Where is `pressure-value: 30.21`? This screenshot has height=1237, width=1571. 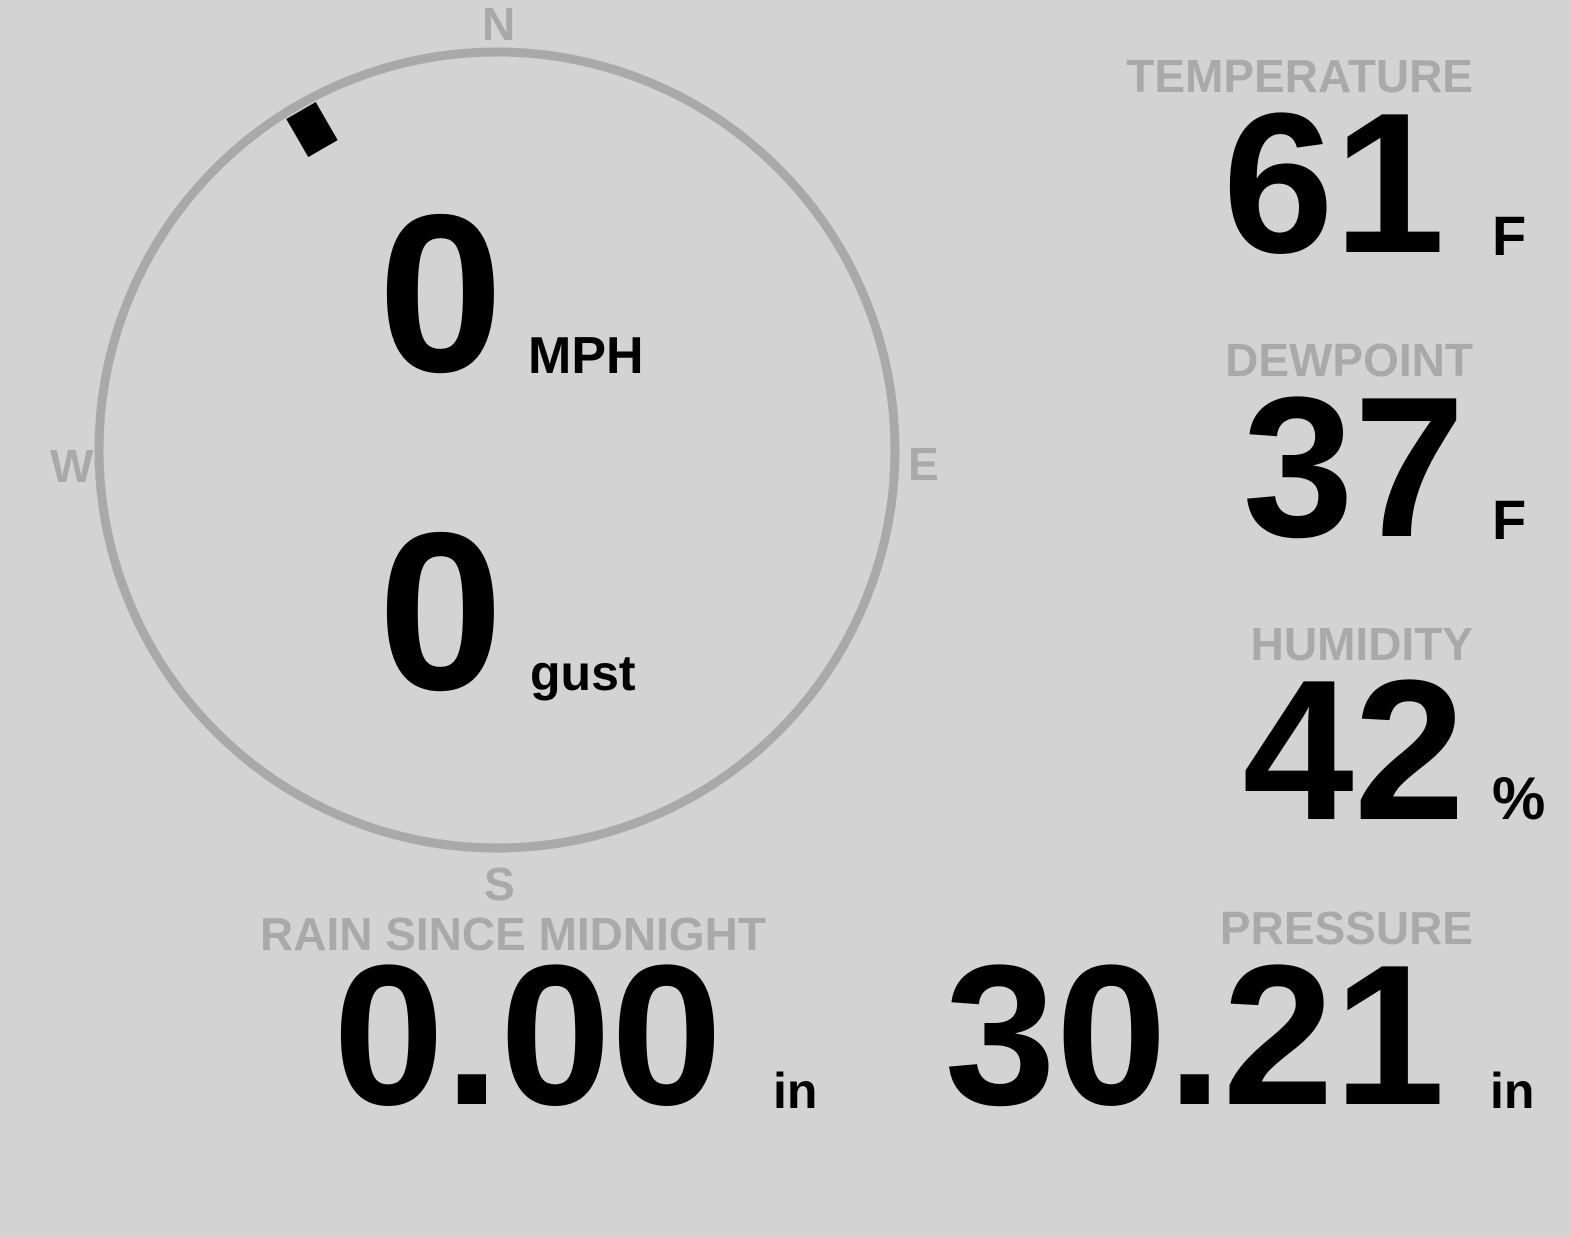
pressure-value: 30.21 is located at coordinates (1195, 1035).